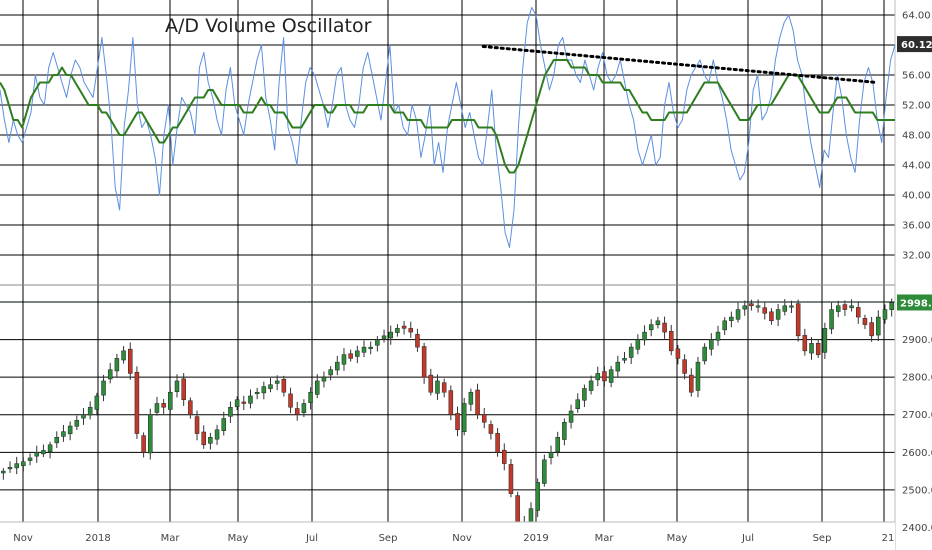 This screenshot has height=550, width=932. Describe the element at coordinates (680, 64) in the screenshot. I see `trendline` at that location.